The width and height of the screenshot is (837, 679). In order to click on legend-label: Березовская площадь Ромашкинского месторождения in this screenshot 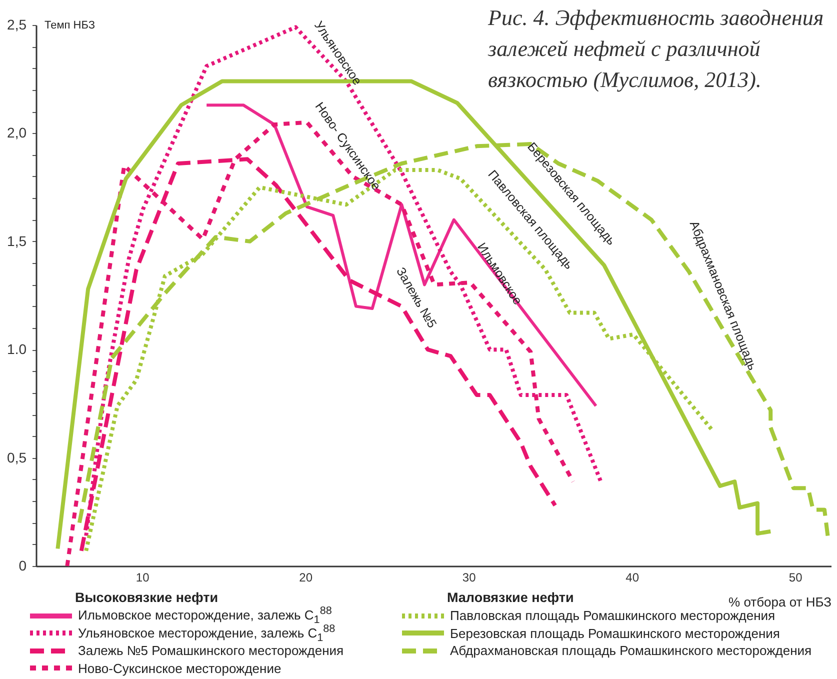, I will do `click(615, 633)`.